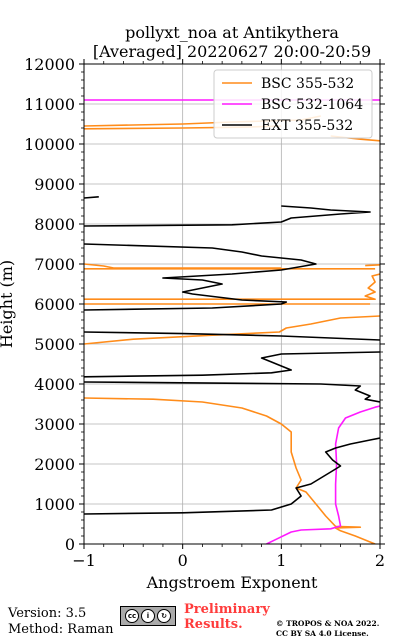  I want to click on y-tick-label-9: 9000, so click(54, 184).